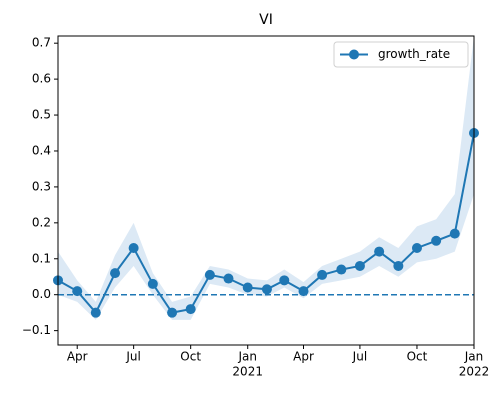 The height and width of the screenshot is (404, 500). What do you see at coordinates (41, 43) in the screenshot?
I see `y-tick-label: 0.7` at bounding box center [41, 43].